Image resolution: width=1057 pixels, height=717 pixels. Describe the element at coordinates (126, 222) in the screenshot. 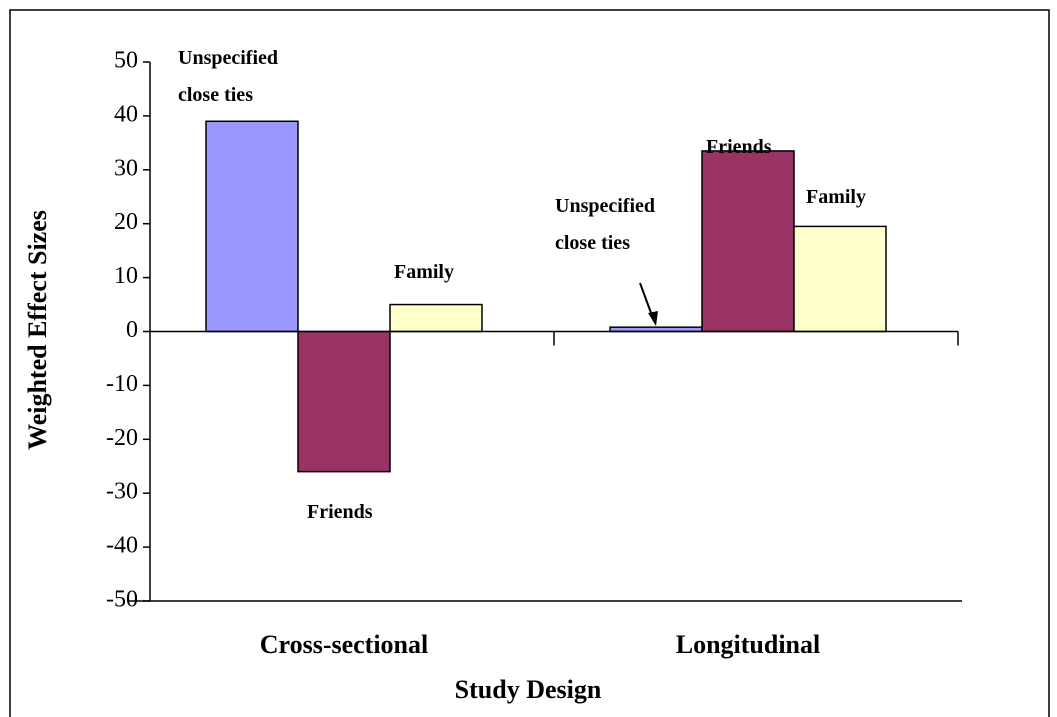

I see `y-tick-label: 20` at that location.